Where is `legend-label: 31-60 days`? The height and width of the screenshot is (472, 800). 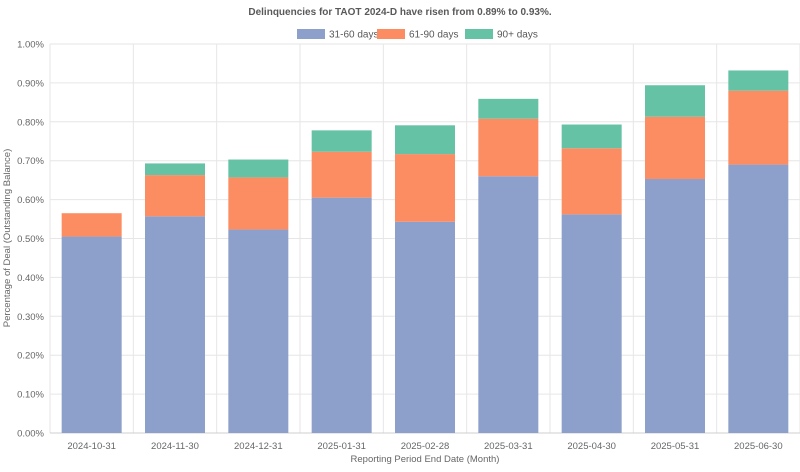 legend-label: 31-60 days is located at coordinates (353, 35).